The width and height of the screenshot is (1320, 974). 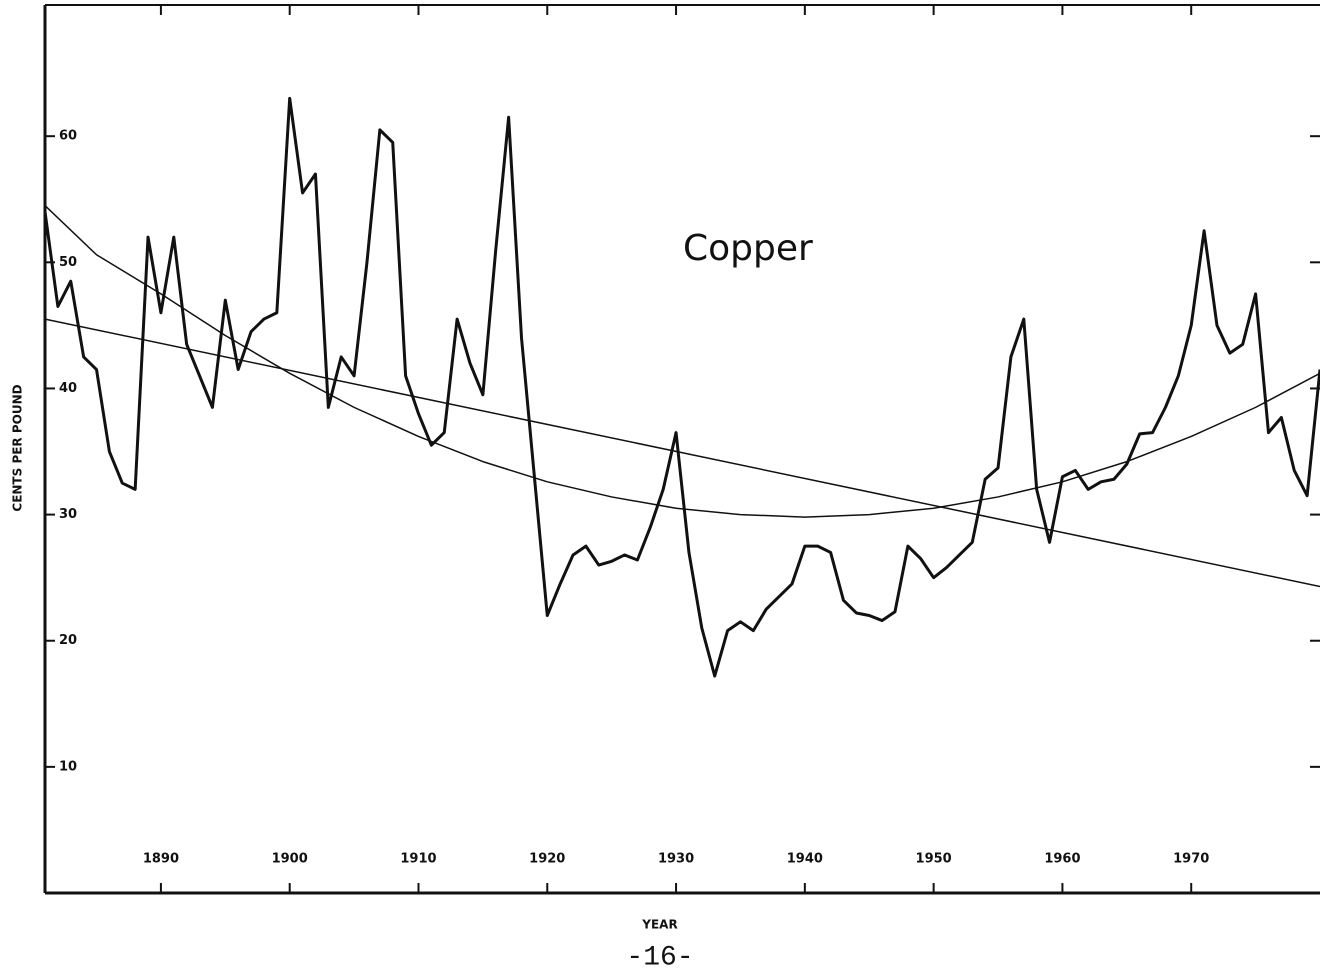 I want to click on x-tick-label: 1930, so click(x=676, y=859).